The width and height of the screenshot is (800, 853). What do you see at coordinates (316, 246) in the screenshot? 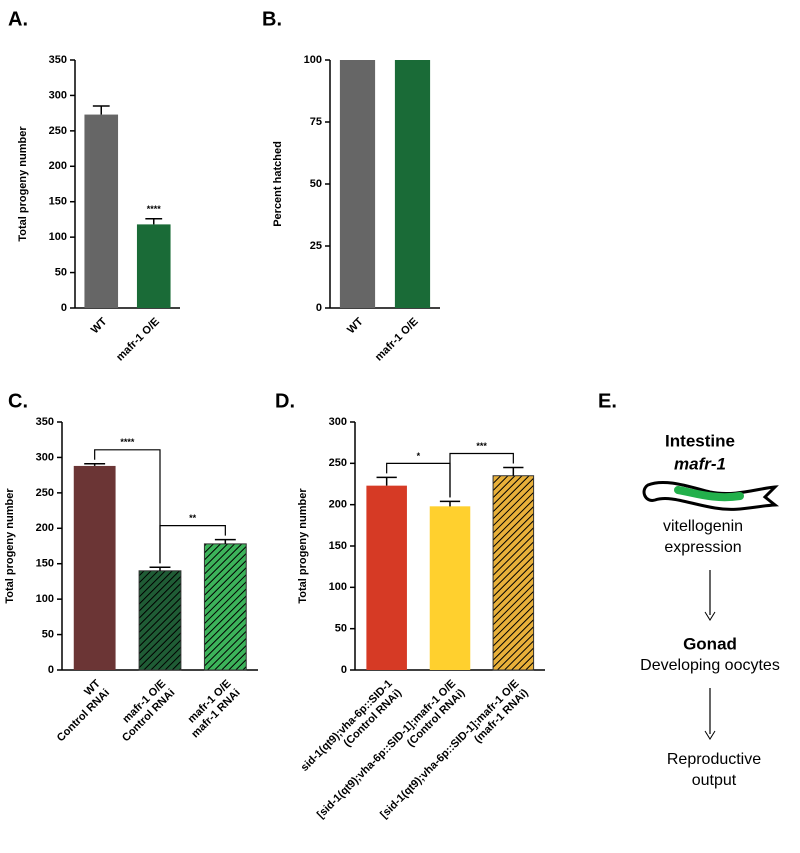
I see `y-tick-label: 25` at bounding box center [316, 246].